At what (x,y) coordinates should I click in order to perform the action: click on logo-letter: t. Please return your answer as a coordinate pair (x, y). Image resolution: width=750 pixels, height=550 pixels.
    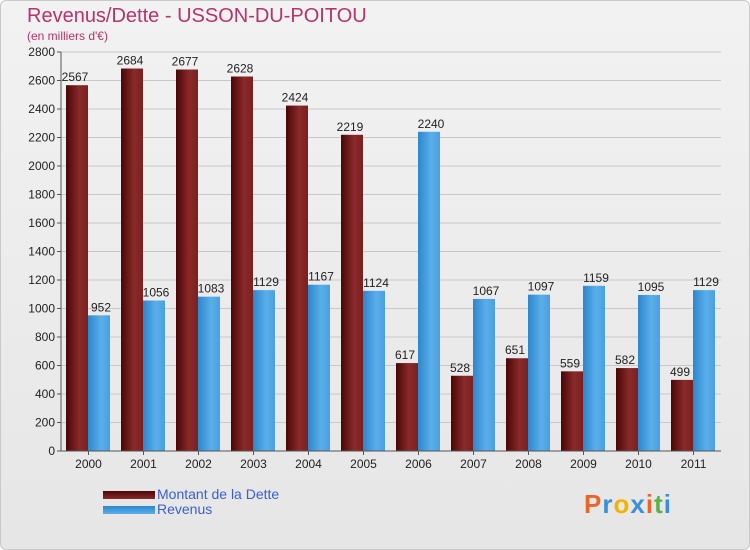
    Looking at the image, I should click on (659, 504).